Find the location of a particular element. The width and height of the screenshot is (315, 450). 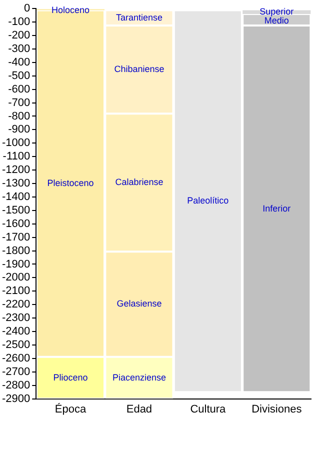

y-tick-label: -1600 is located at coordinates (16, 224).